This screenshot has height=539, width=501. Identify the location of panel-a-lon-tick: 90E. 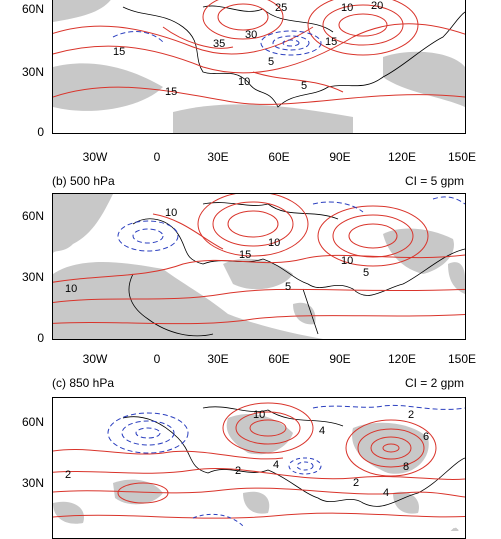
(340, 157).